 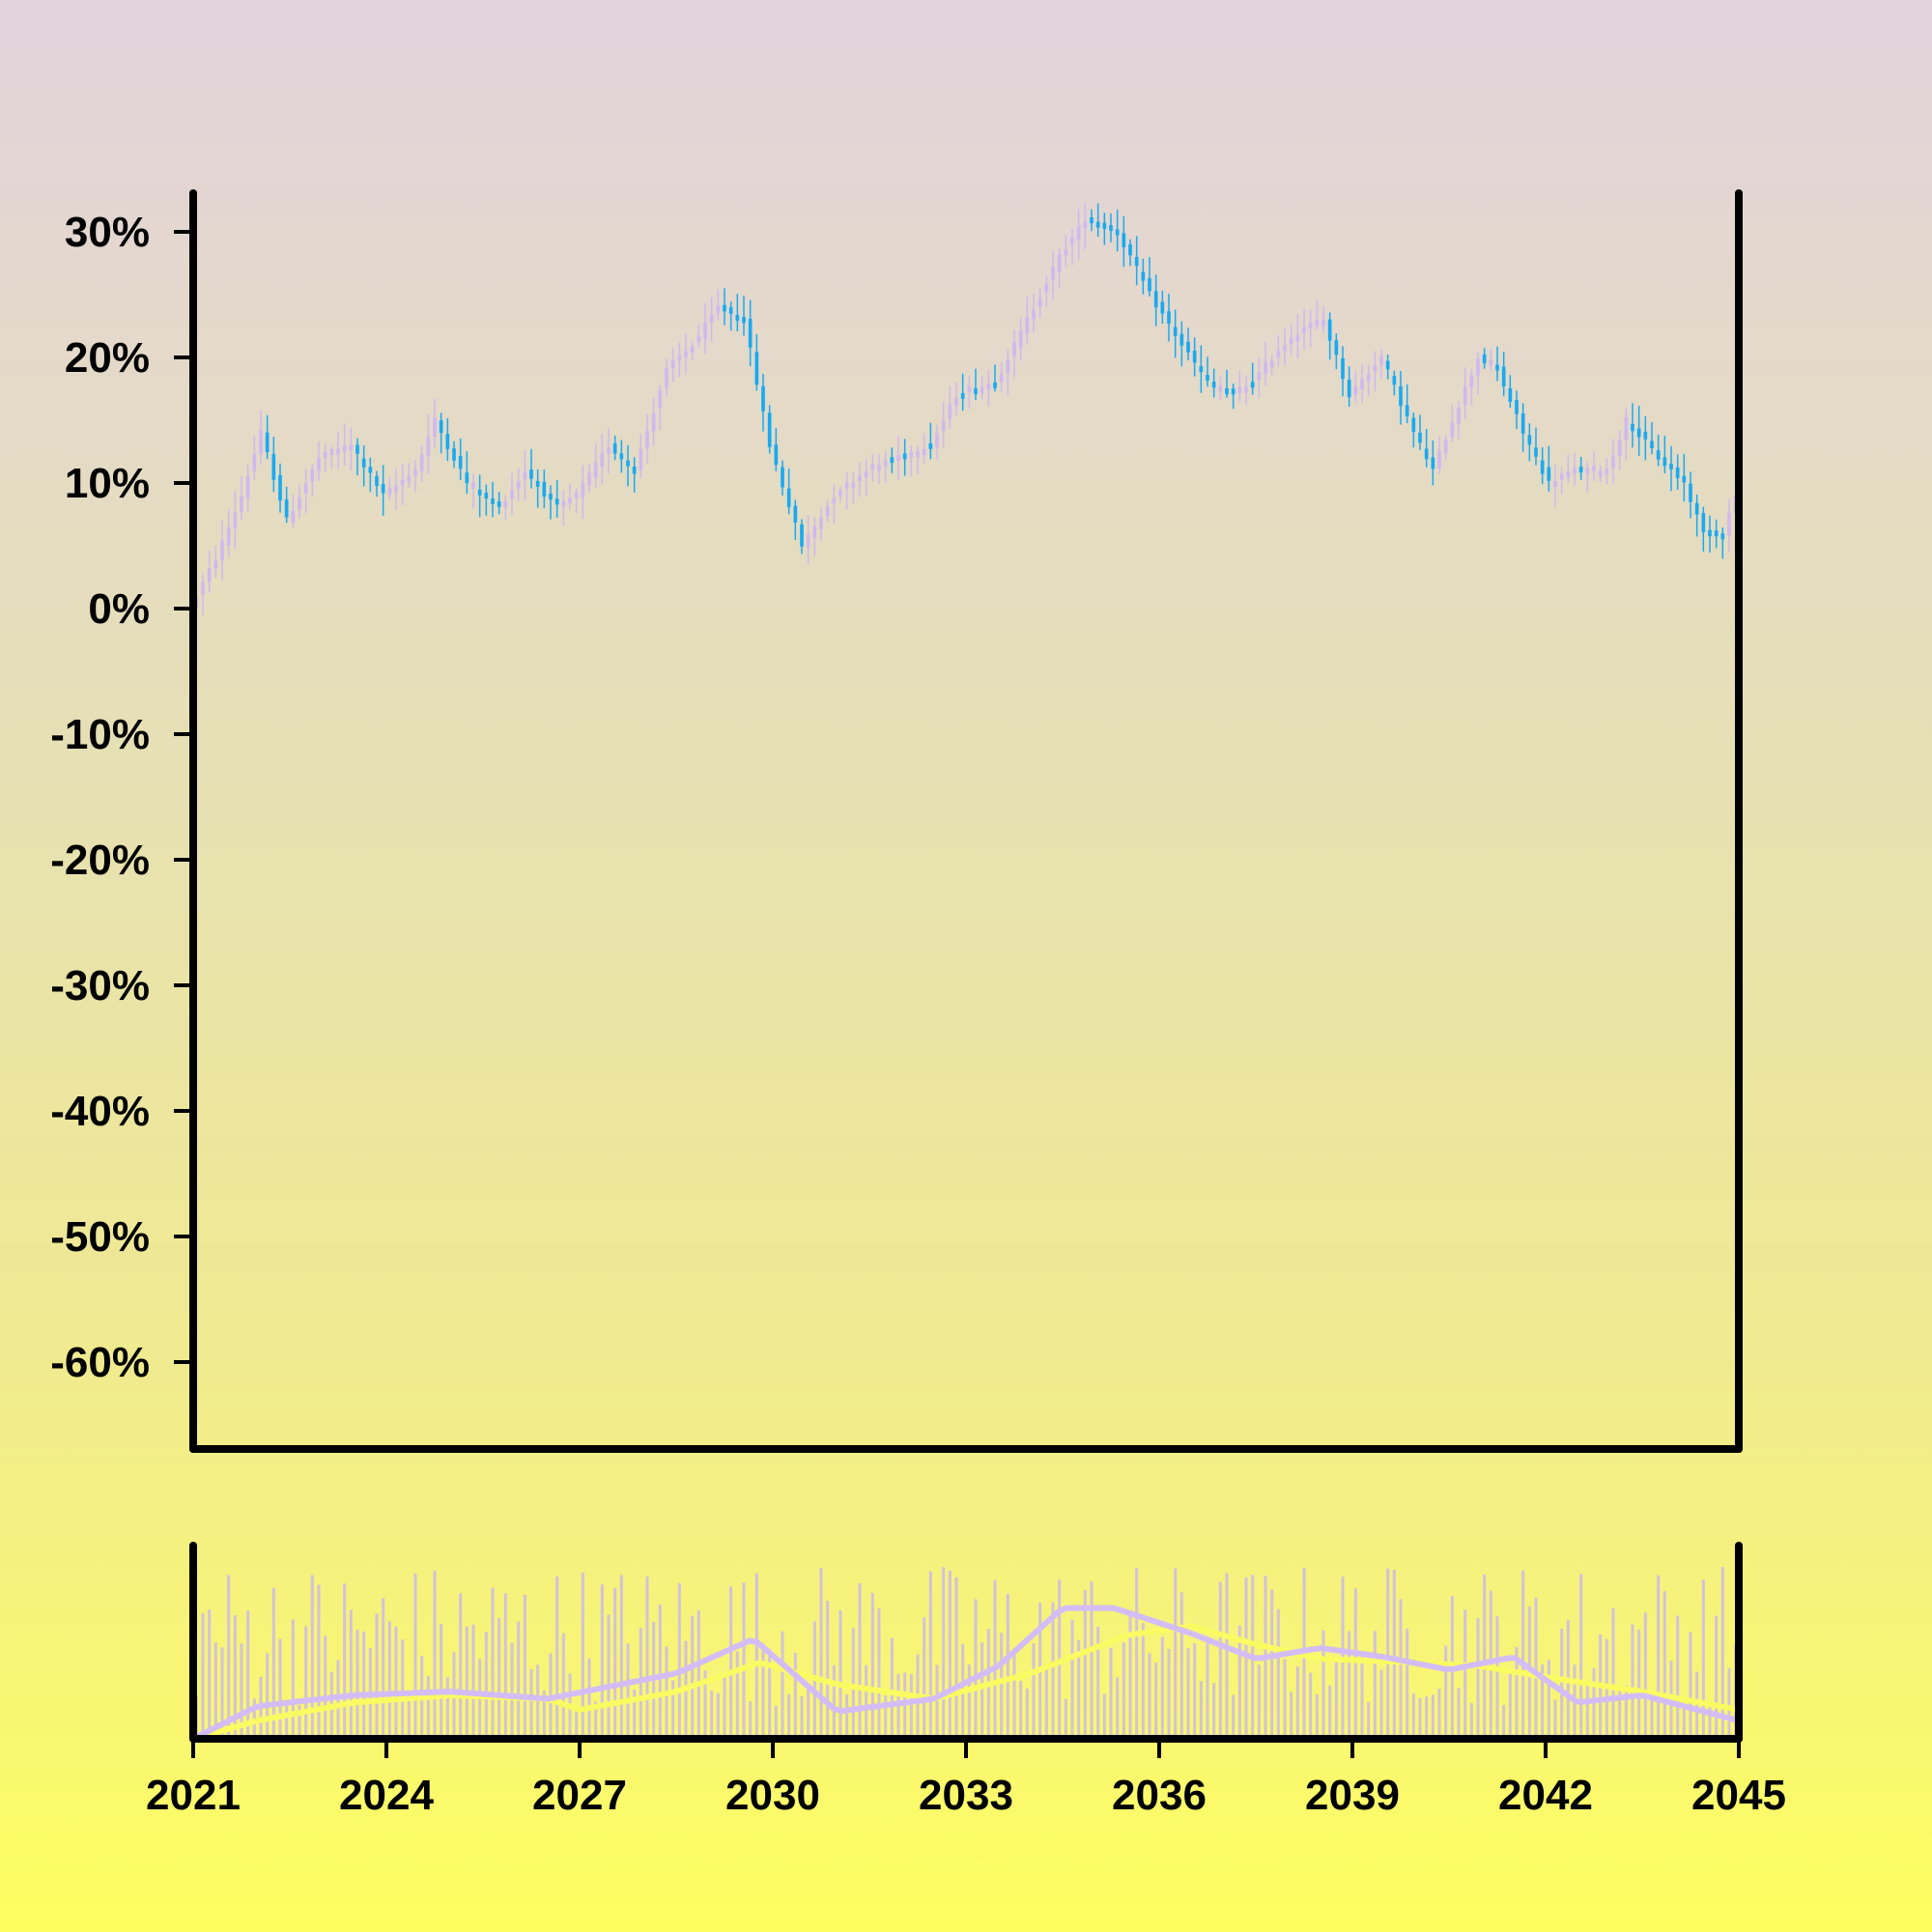 What do you see at coordinates (1545, 1795) in the screenshot?
I see `x-tick-label: 2042` at bounding box center [1545, 1795].